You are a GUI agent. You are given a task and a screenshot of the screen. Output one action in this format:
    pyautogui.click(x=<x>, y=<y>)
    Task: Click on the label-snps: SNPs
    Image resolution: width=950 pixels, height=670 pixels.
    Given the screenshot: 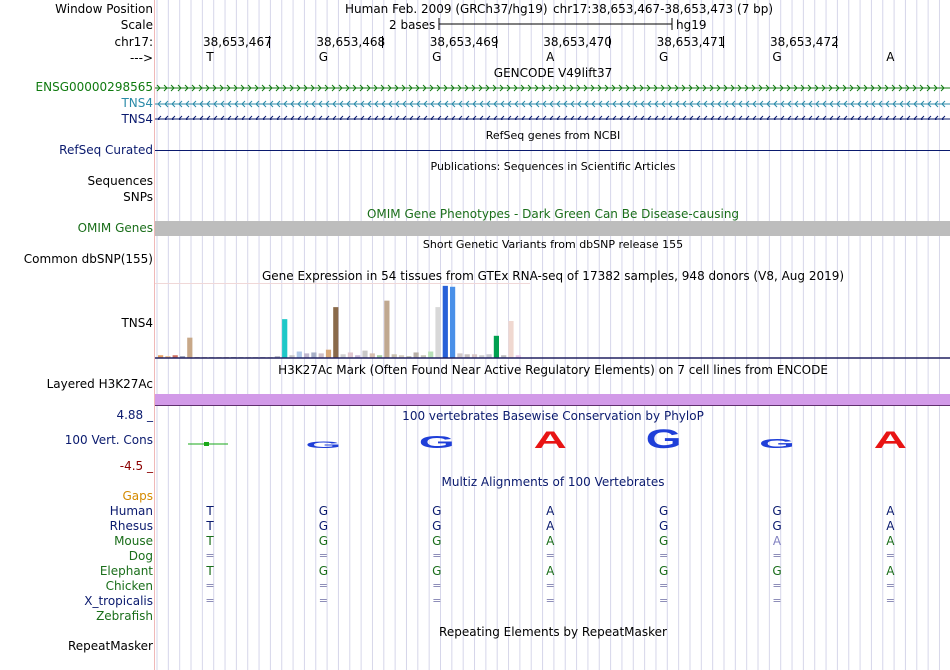 What is the action you would take?
    pyautogui.click(x=138, y=197)
    